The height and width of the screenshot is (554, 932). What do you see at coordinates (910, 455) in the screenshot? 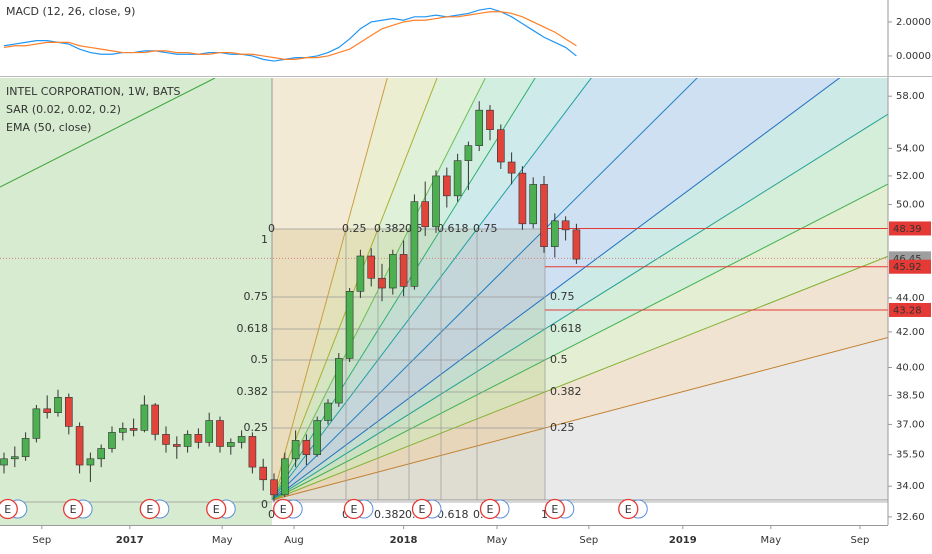
I see `y-tick-label: 35.50` at bounding box center [910, 455].